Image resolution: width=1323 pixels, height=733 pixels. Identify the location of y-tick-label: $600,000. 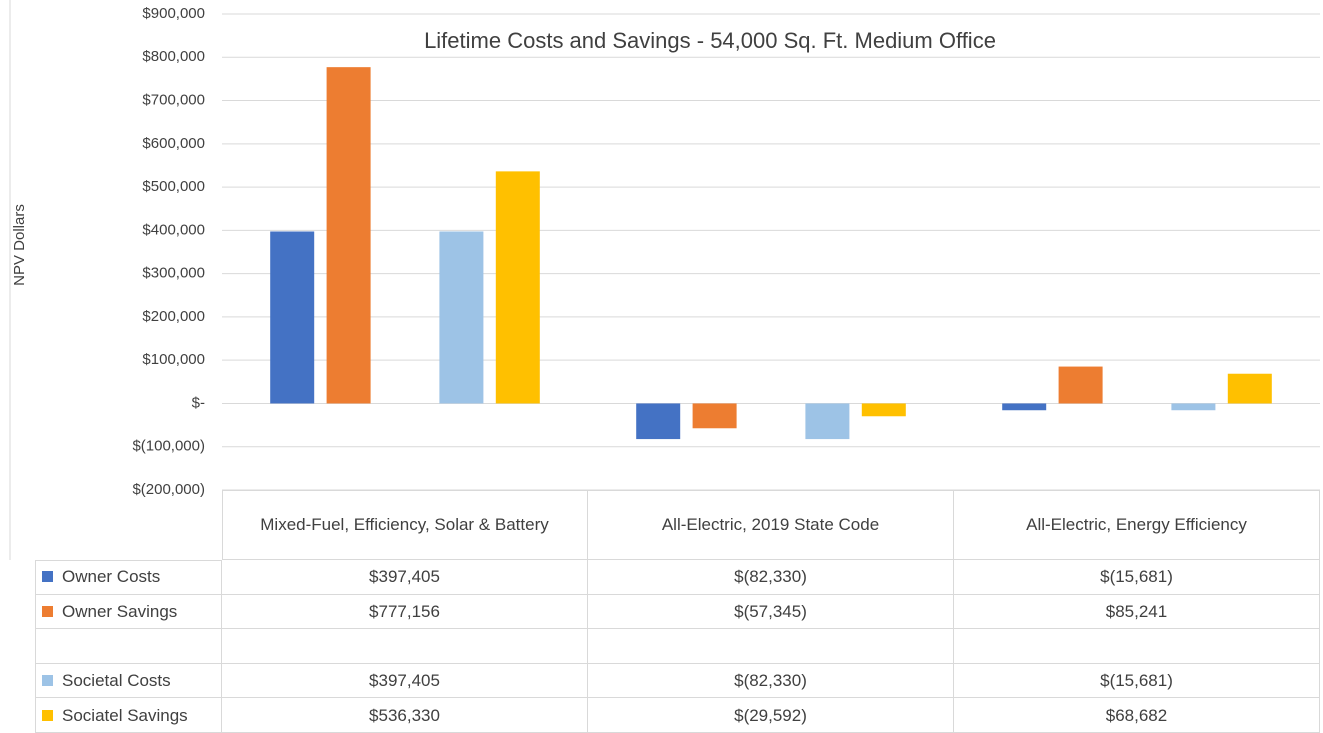
(173, 143).